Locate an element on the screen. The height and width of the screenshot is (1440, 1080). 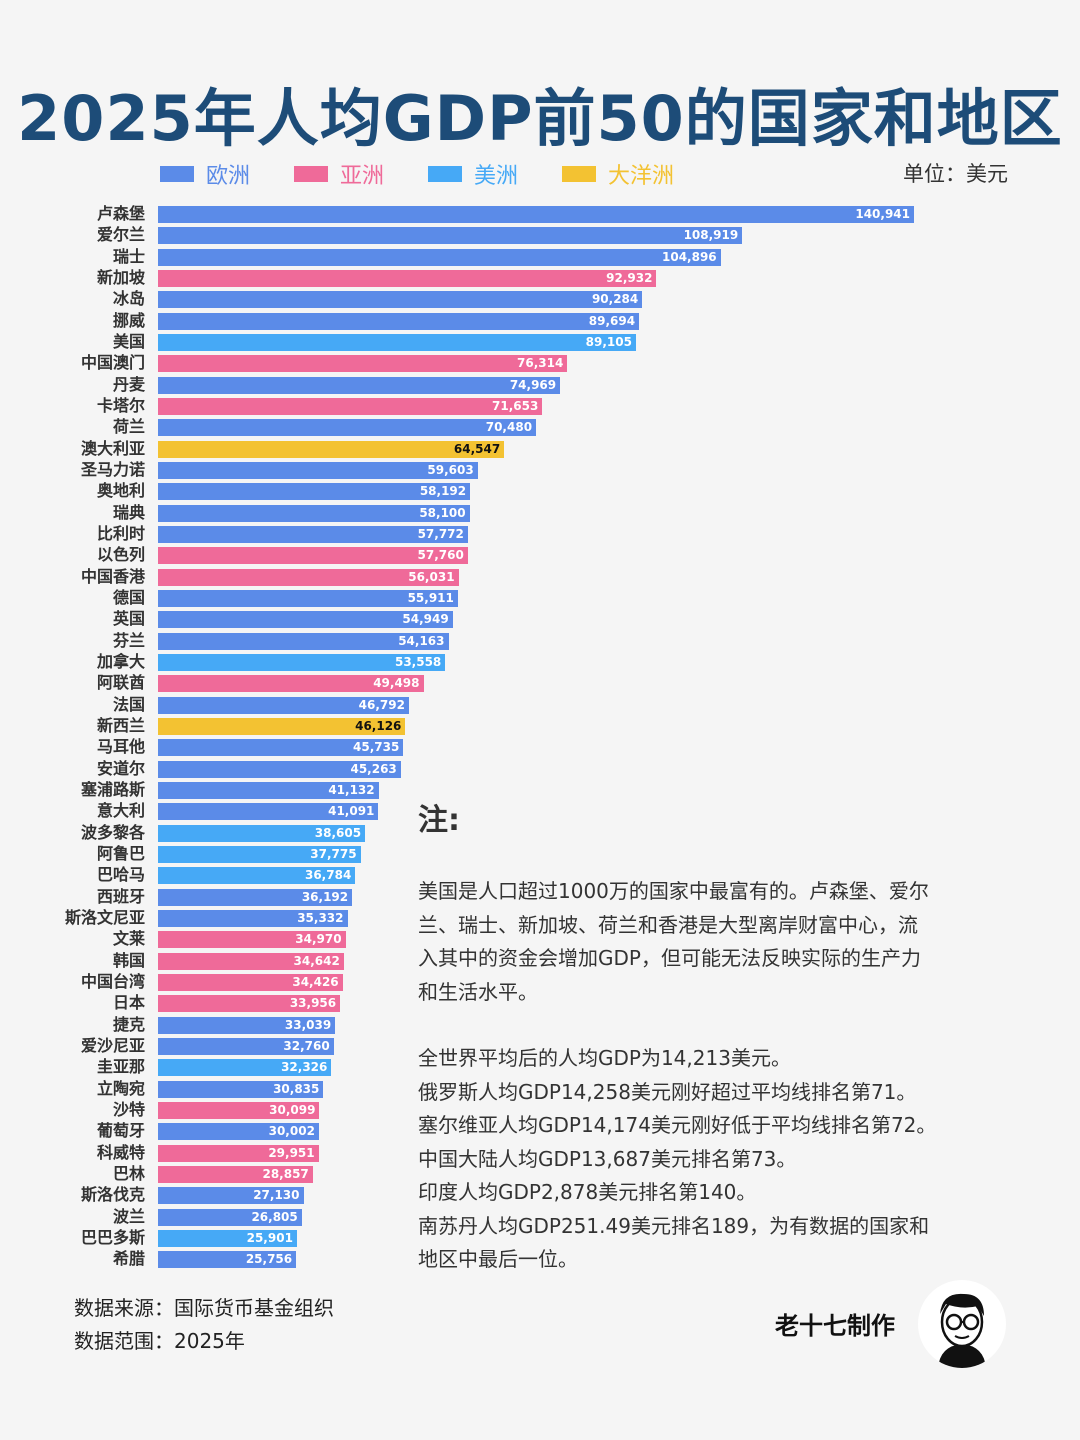
category-label: 韩国 is located at coordinates (128, 960).